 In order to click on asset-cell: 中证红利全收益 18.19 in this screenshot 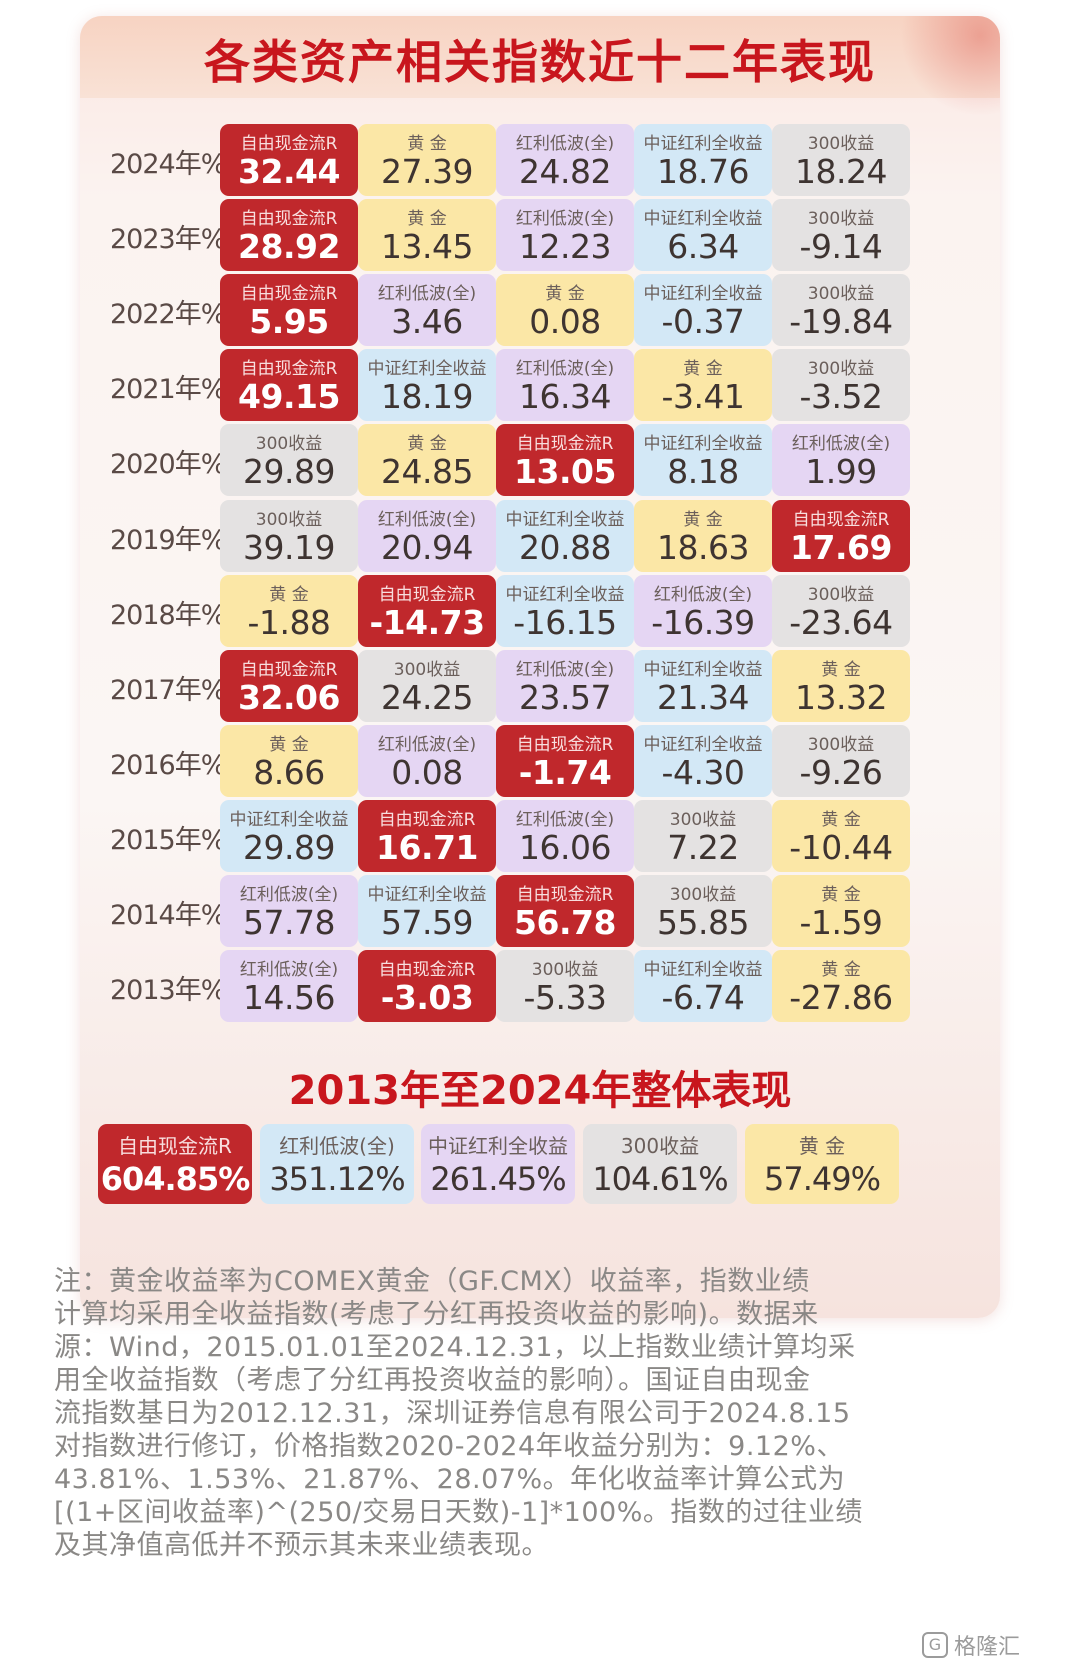, I will do `click(427, 385)`.